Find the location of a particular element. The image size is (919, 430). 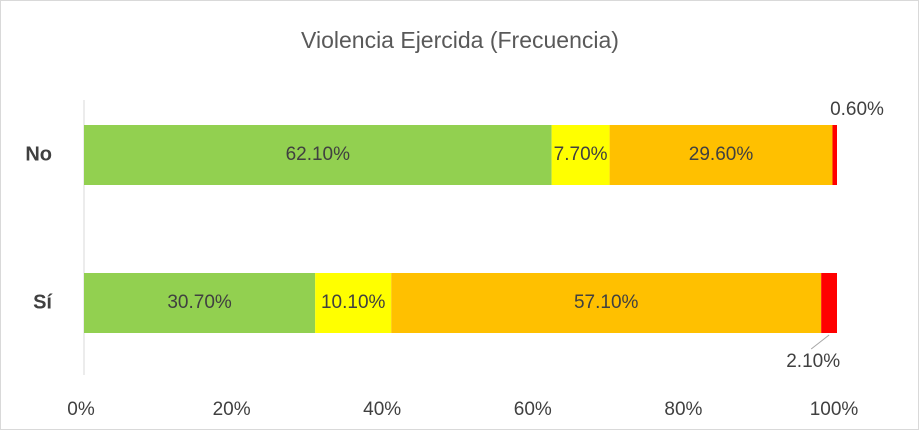

x-tick-label: 40% is located at coordinates (382, 409).